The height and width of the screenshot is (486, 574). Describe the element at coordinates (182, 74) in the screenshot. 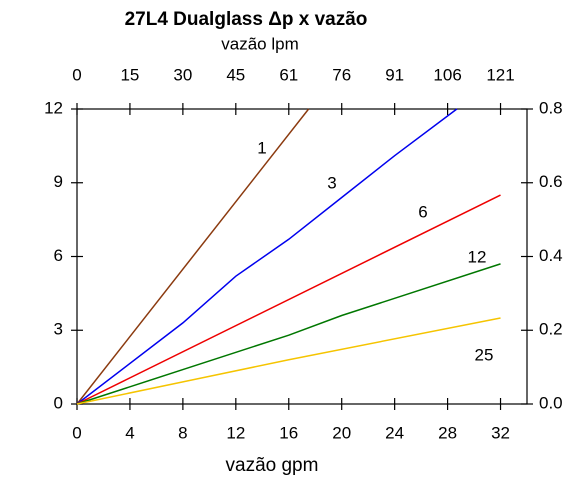

I see `x2-tick-label: 30` at that location.